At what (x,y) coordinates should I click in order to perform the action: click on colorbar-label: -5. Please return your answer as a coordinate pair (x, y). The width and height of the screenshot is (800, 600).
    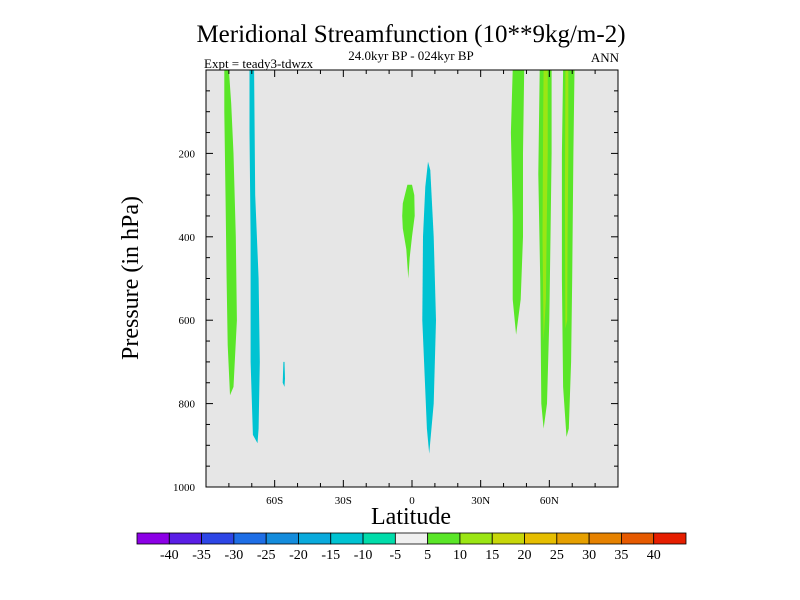
    Looking at the image, I should click on (396, 555).